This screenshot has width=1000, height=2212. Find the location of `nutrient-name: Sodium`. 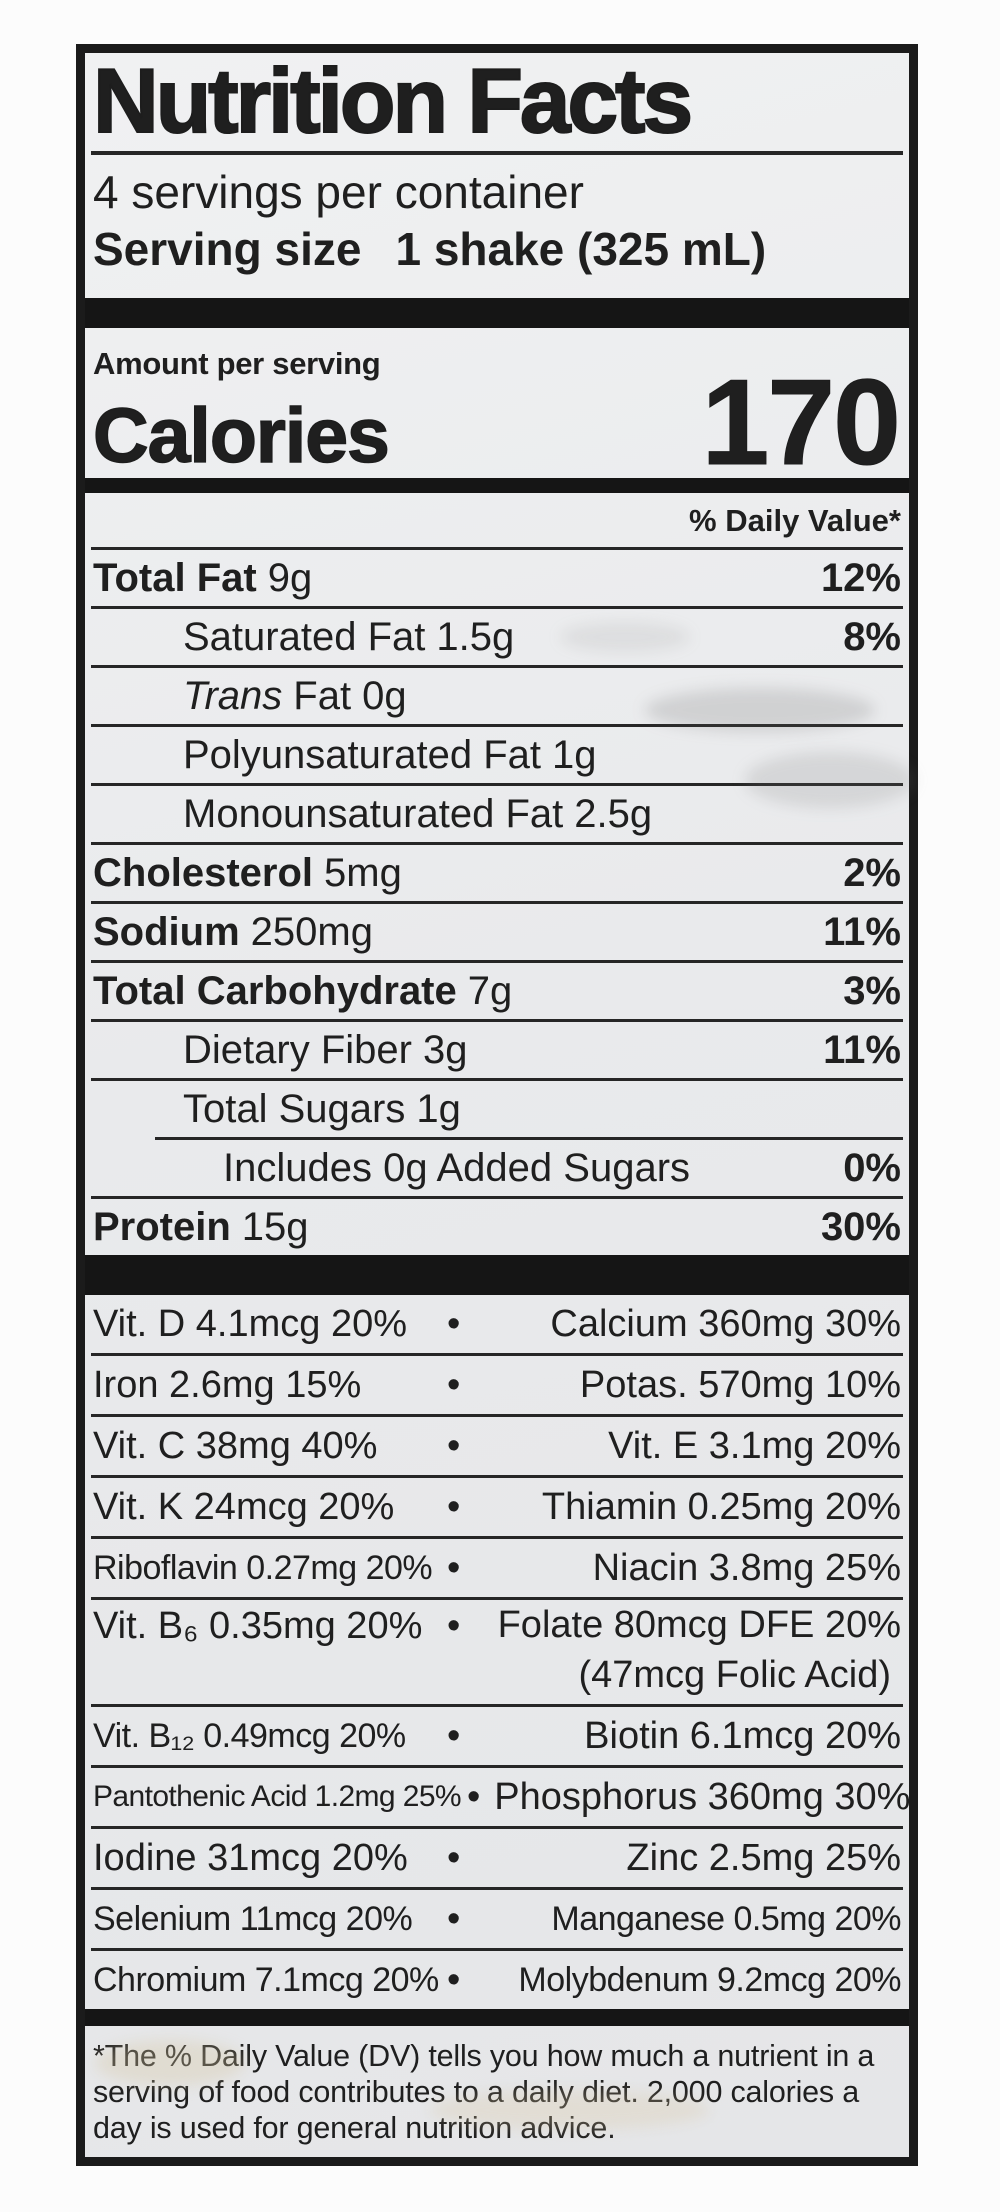

nutrient-name: Sodium is located at coordinates (166, 931).